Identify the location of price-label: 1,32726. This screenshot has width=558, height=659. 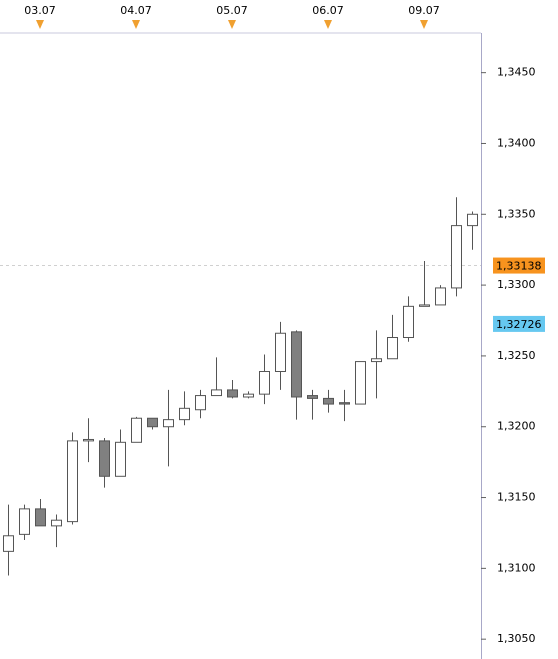
(519, 324).